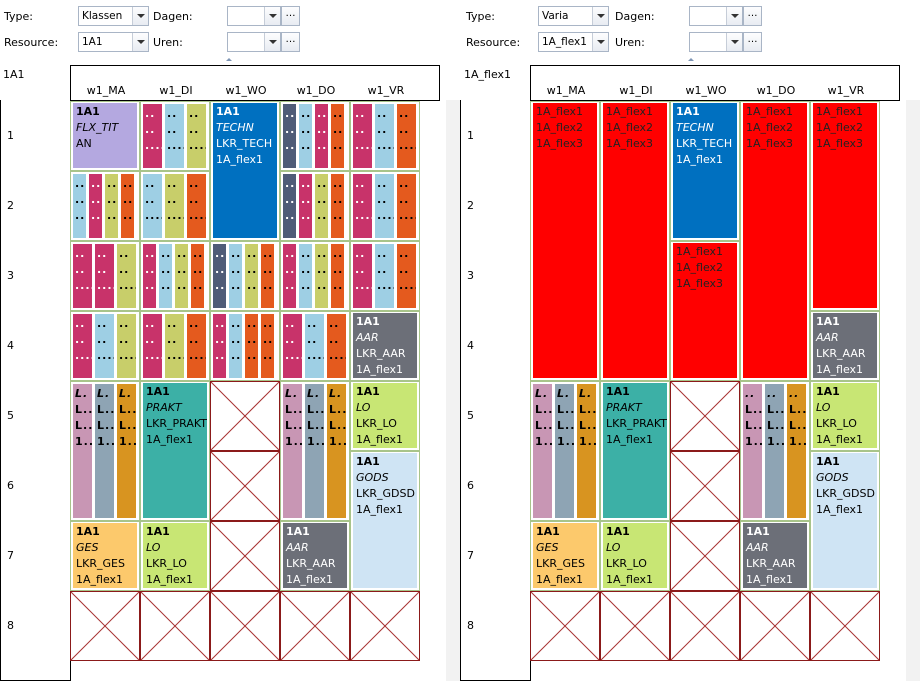  I want to click on lesson-block: 1A1 TECHN LKR_TECH 1A_flex1, so click(705, 170).